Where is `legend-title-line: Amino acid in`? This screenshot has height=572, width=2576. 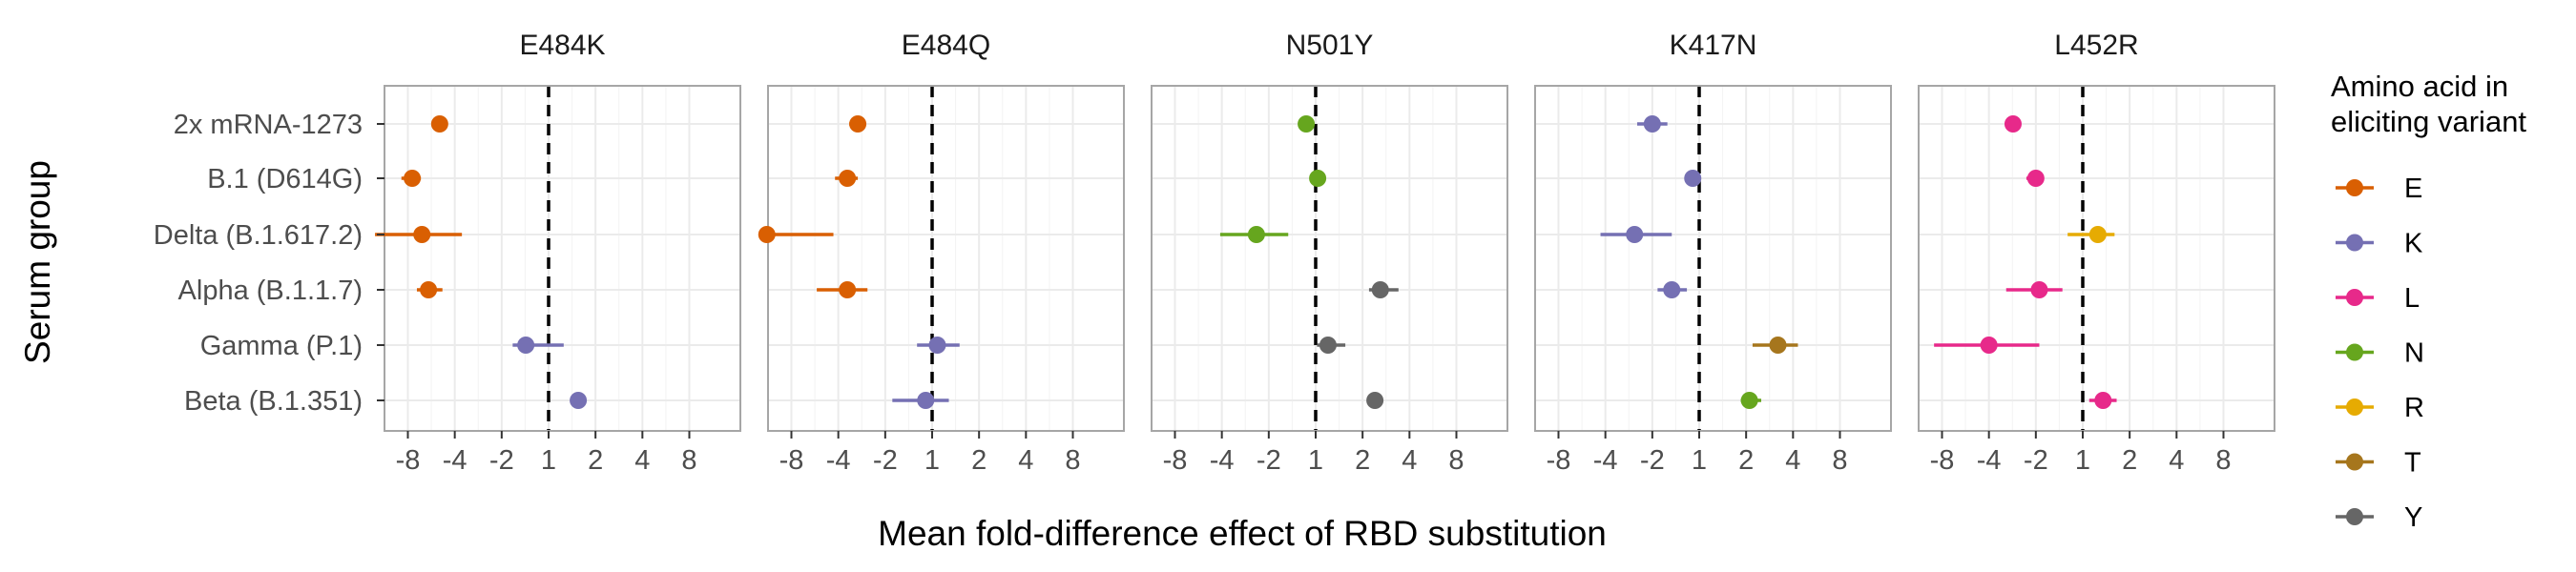 legend-title-line: Amino acid in is located at coordinates (2419, 86).